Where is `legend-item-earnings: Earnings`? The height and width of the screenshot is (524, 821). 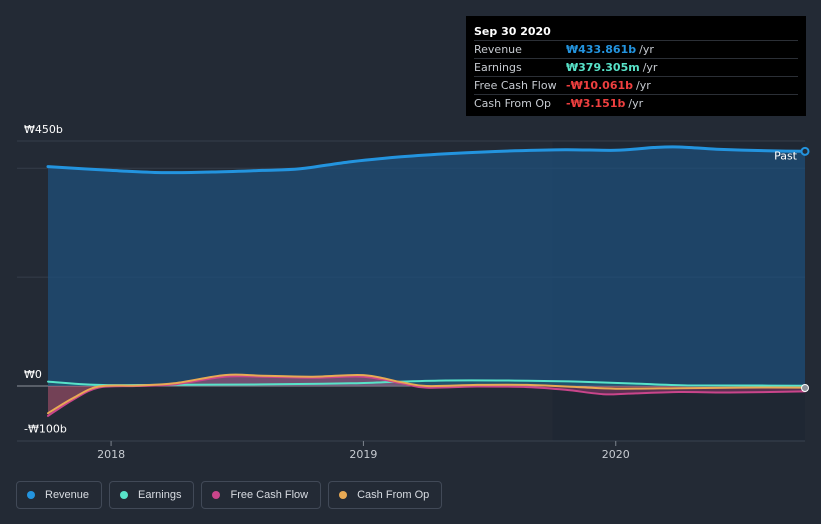 legend-item-earnings: Earnings is located at coordinates (152, 495).